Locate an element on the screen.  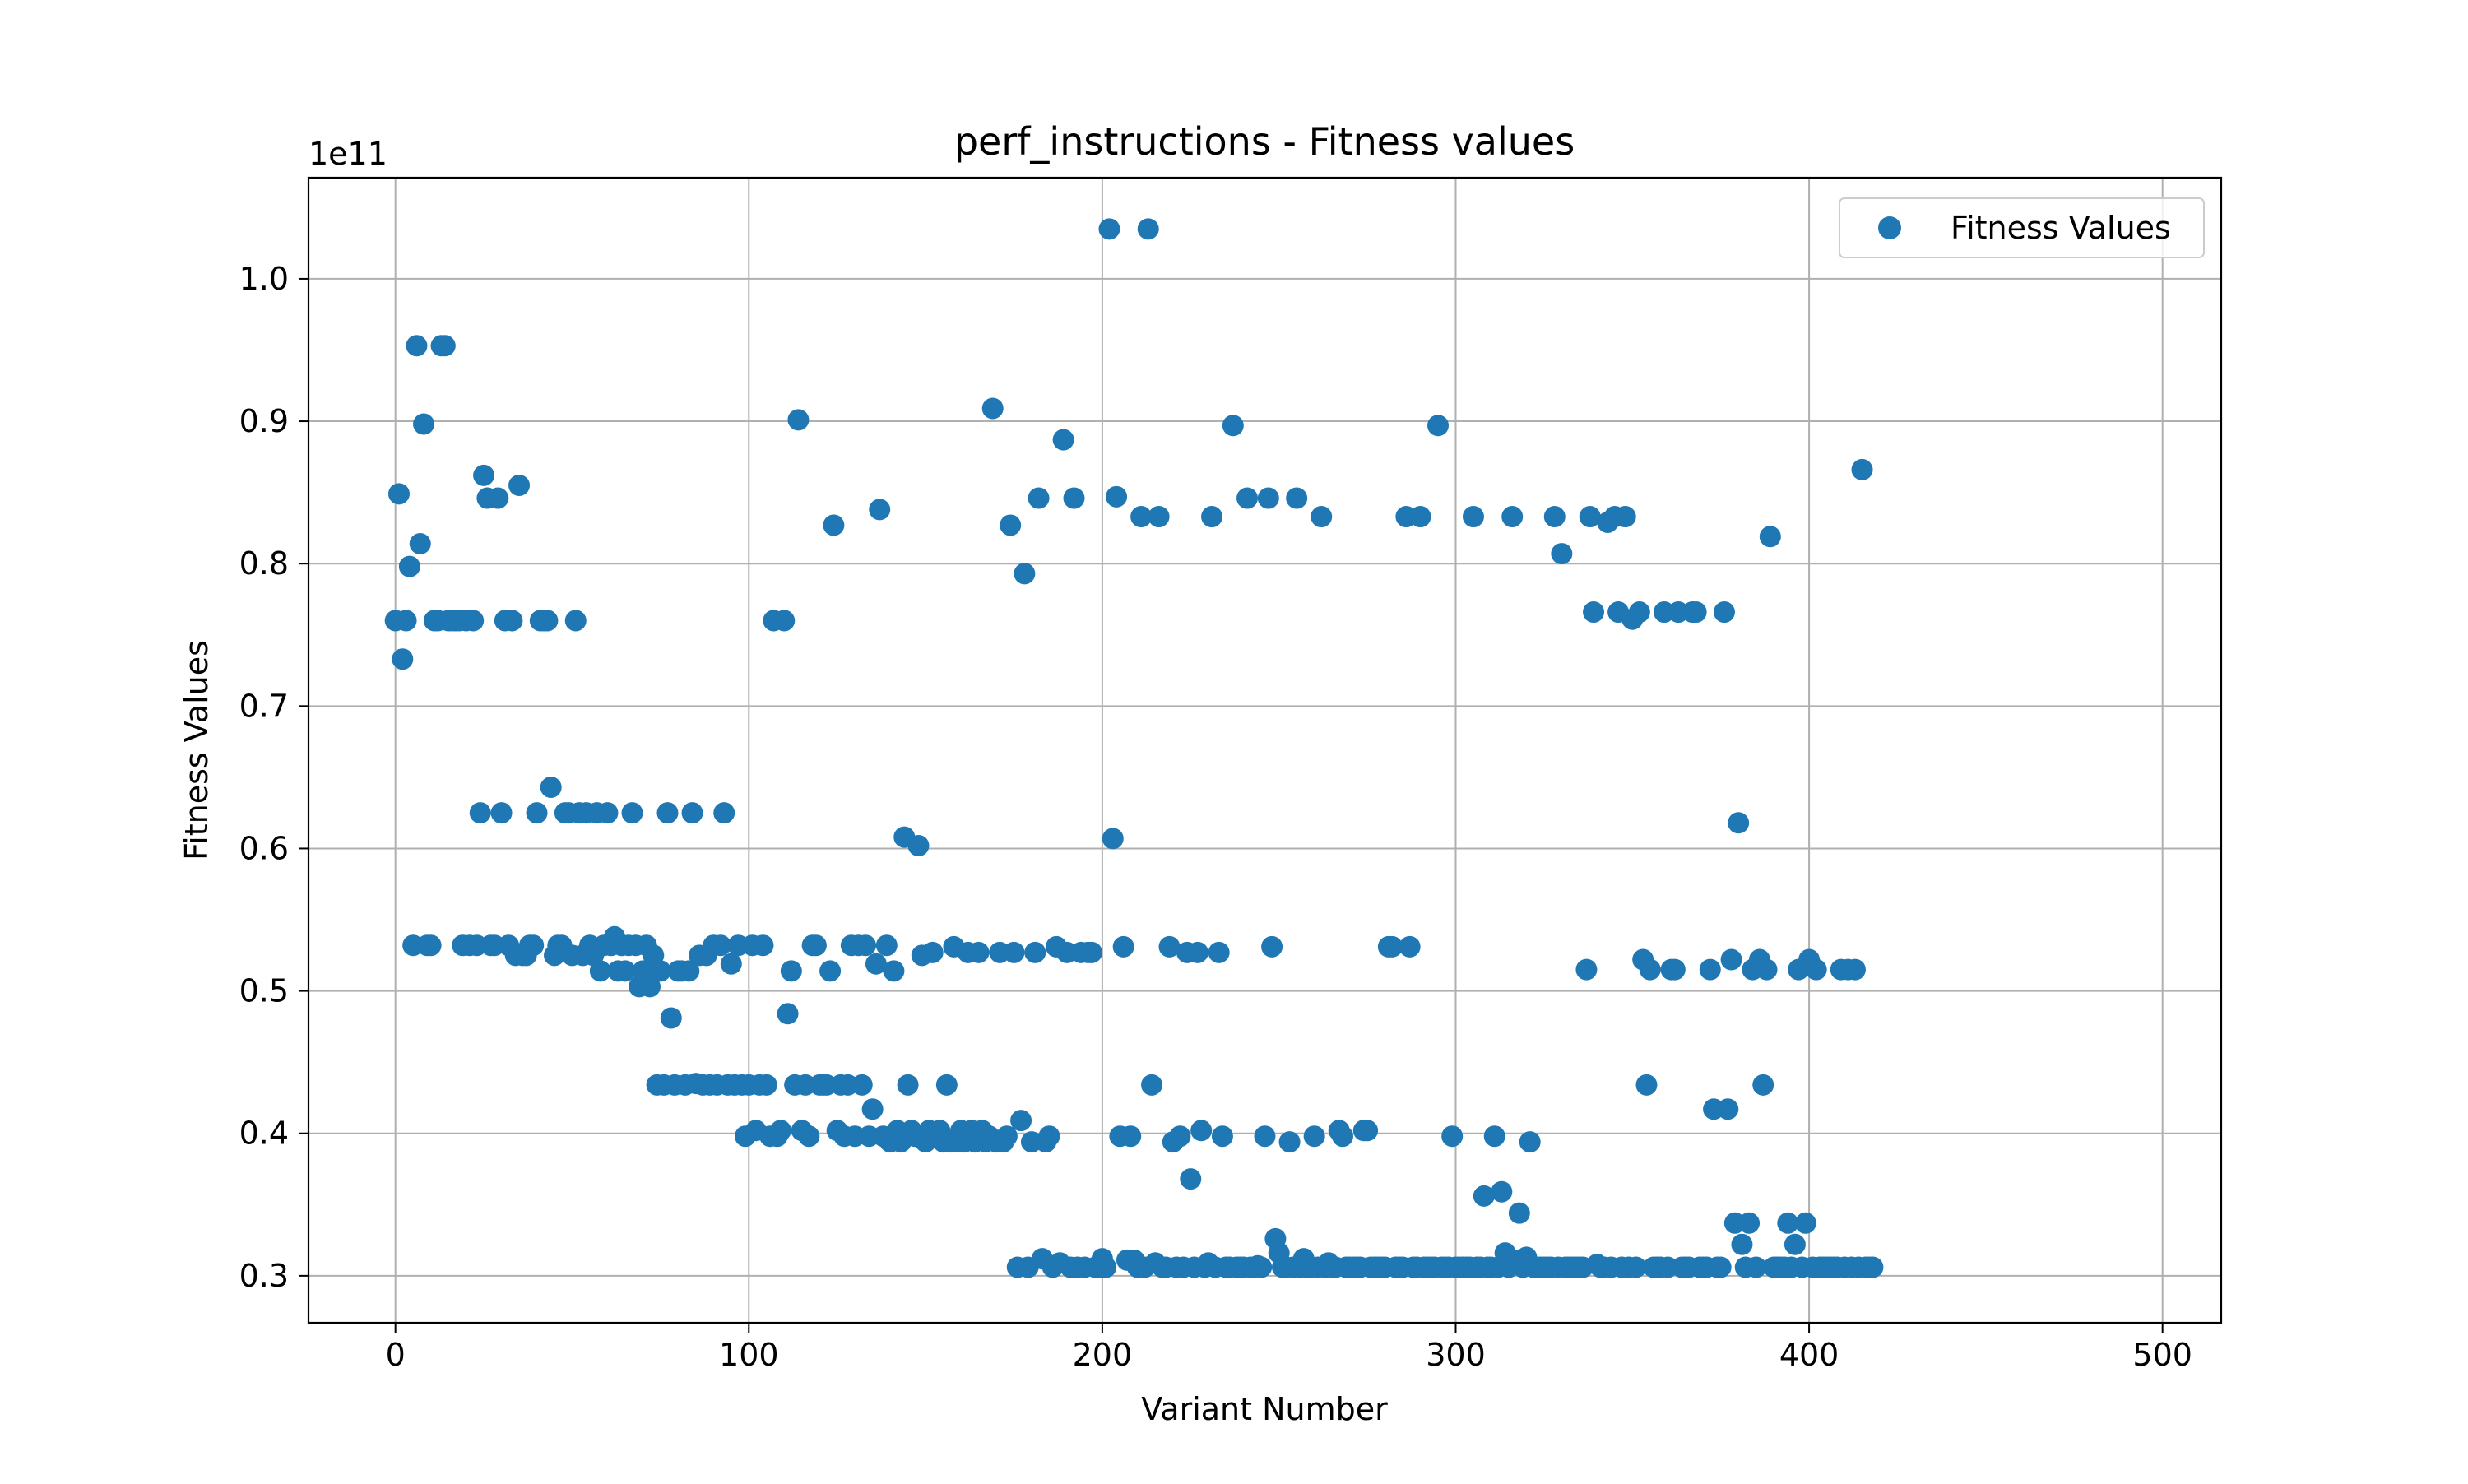
x-tick-label: 300 is located at coordinates (1456, 1355).